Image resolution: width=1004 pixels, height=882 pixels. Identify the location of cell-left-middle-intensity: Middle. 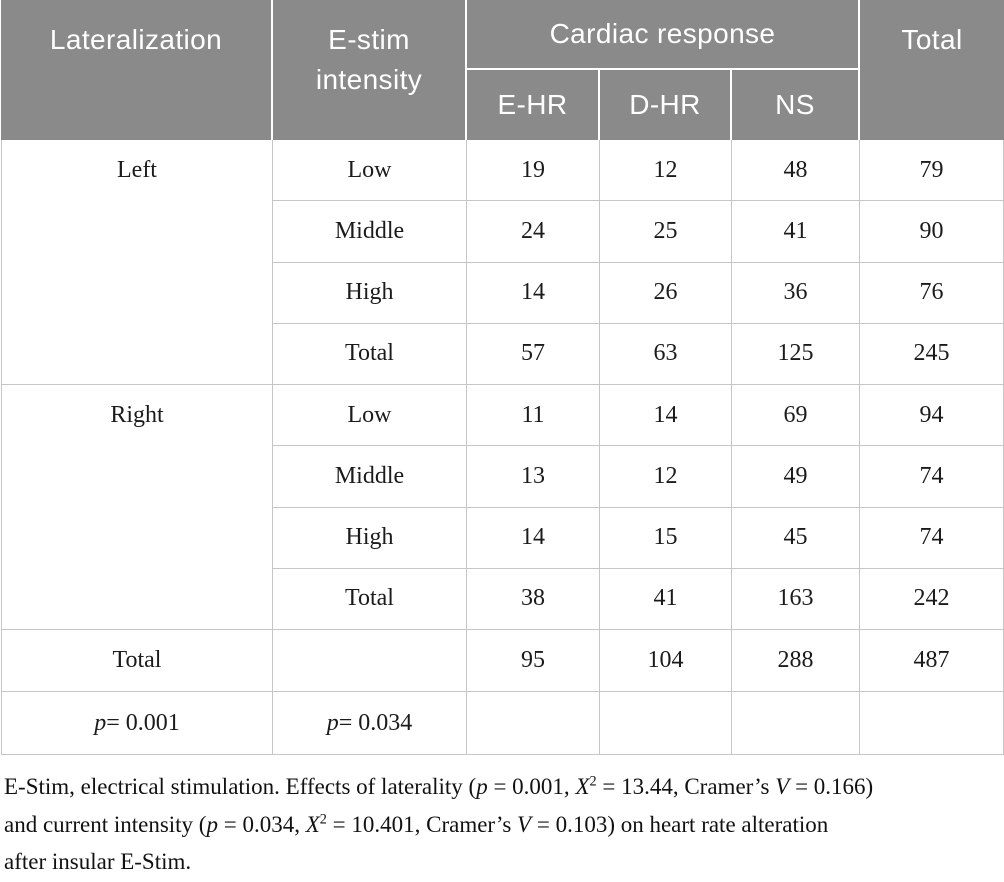
(370, 232).